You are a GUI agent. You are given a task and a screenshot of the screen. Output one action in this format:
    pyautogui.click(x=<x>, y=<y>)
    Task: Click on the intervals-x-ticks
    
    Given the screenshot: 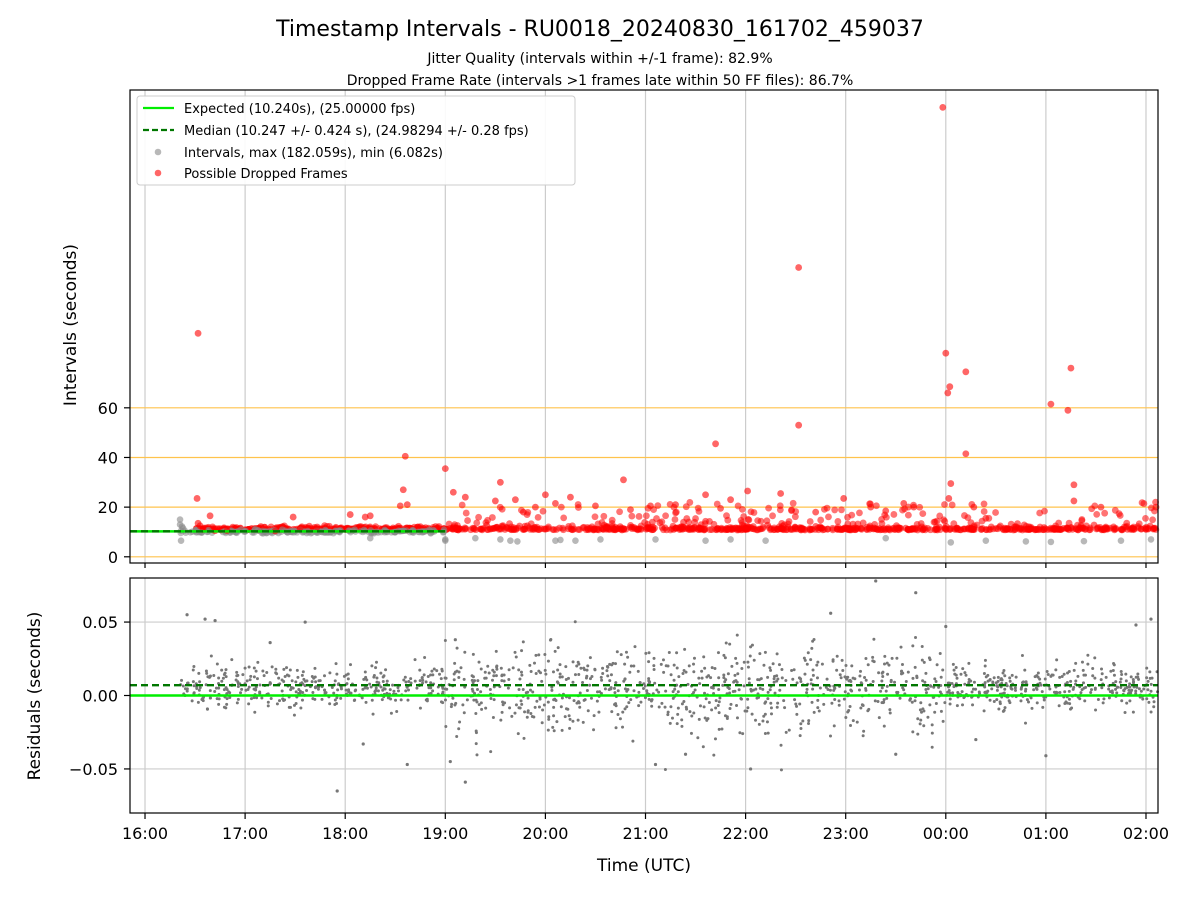 What is the action you would take?
    pyautogui.click(x=645, y=565)
    